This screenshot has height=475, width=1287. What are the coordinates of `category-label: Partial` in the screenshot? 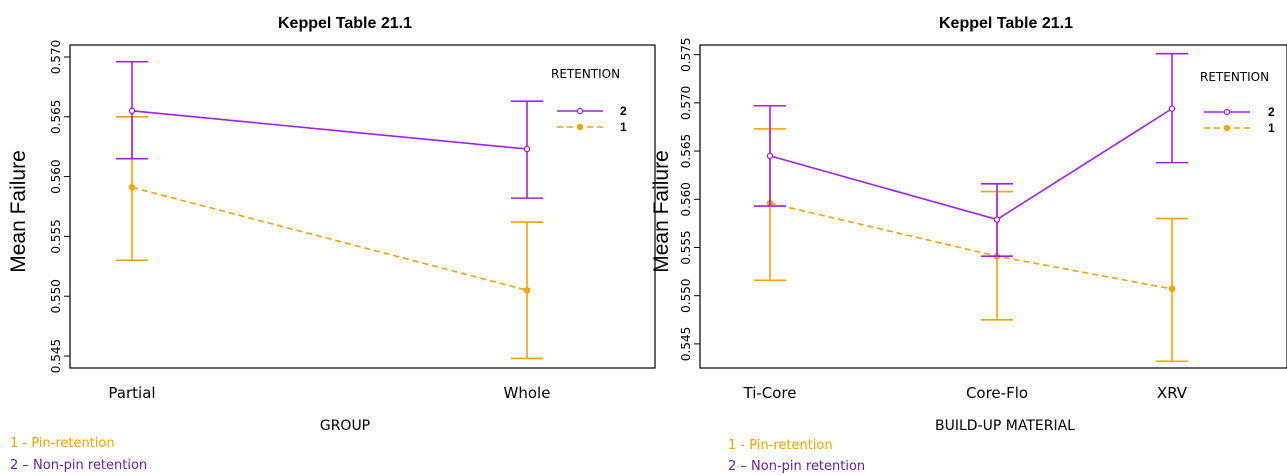 It's located at (131, 393).